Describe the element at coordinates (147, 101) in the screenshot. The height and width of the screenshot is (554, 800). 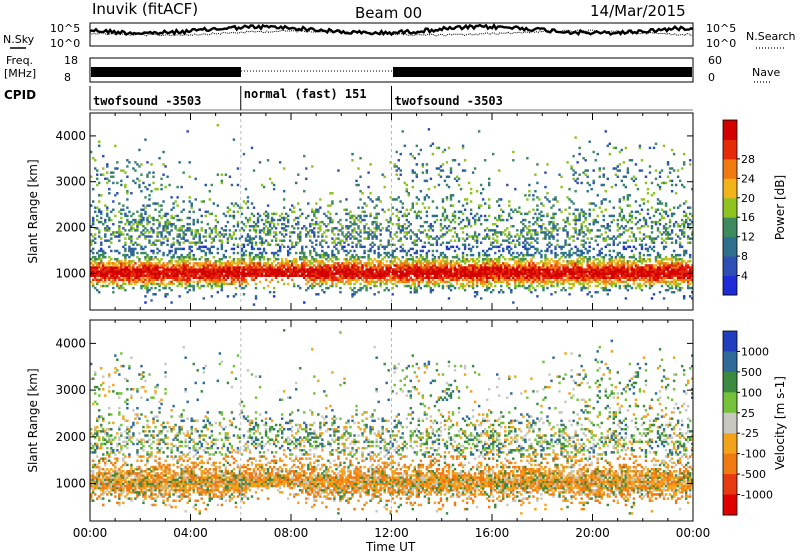
I see `cpid-segment-label: twofsound -3503` at that location.